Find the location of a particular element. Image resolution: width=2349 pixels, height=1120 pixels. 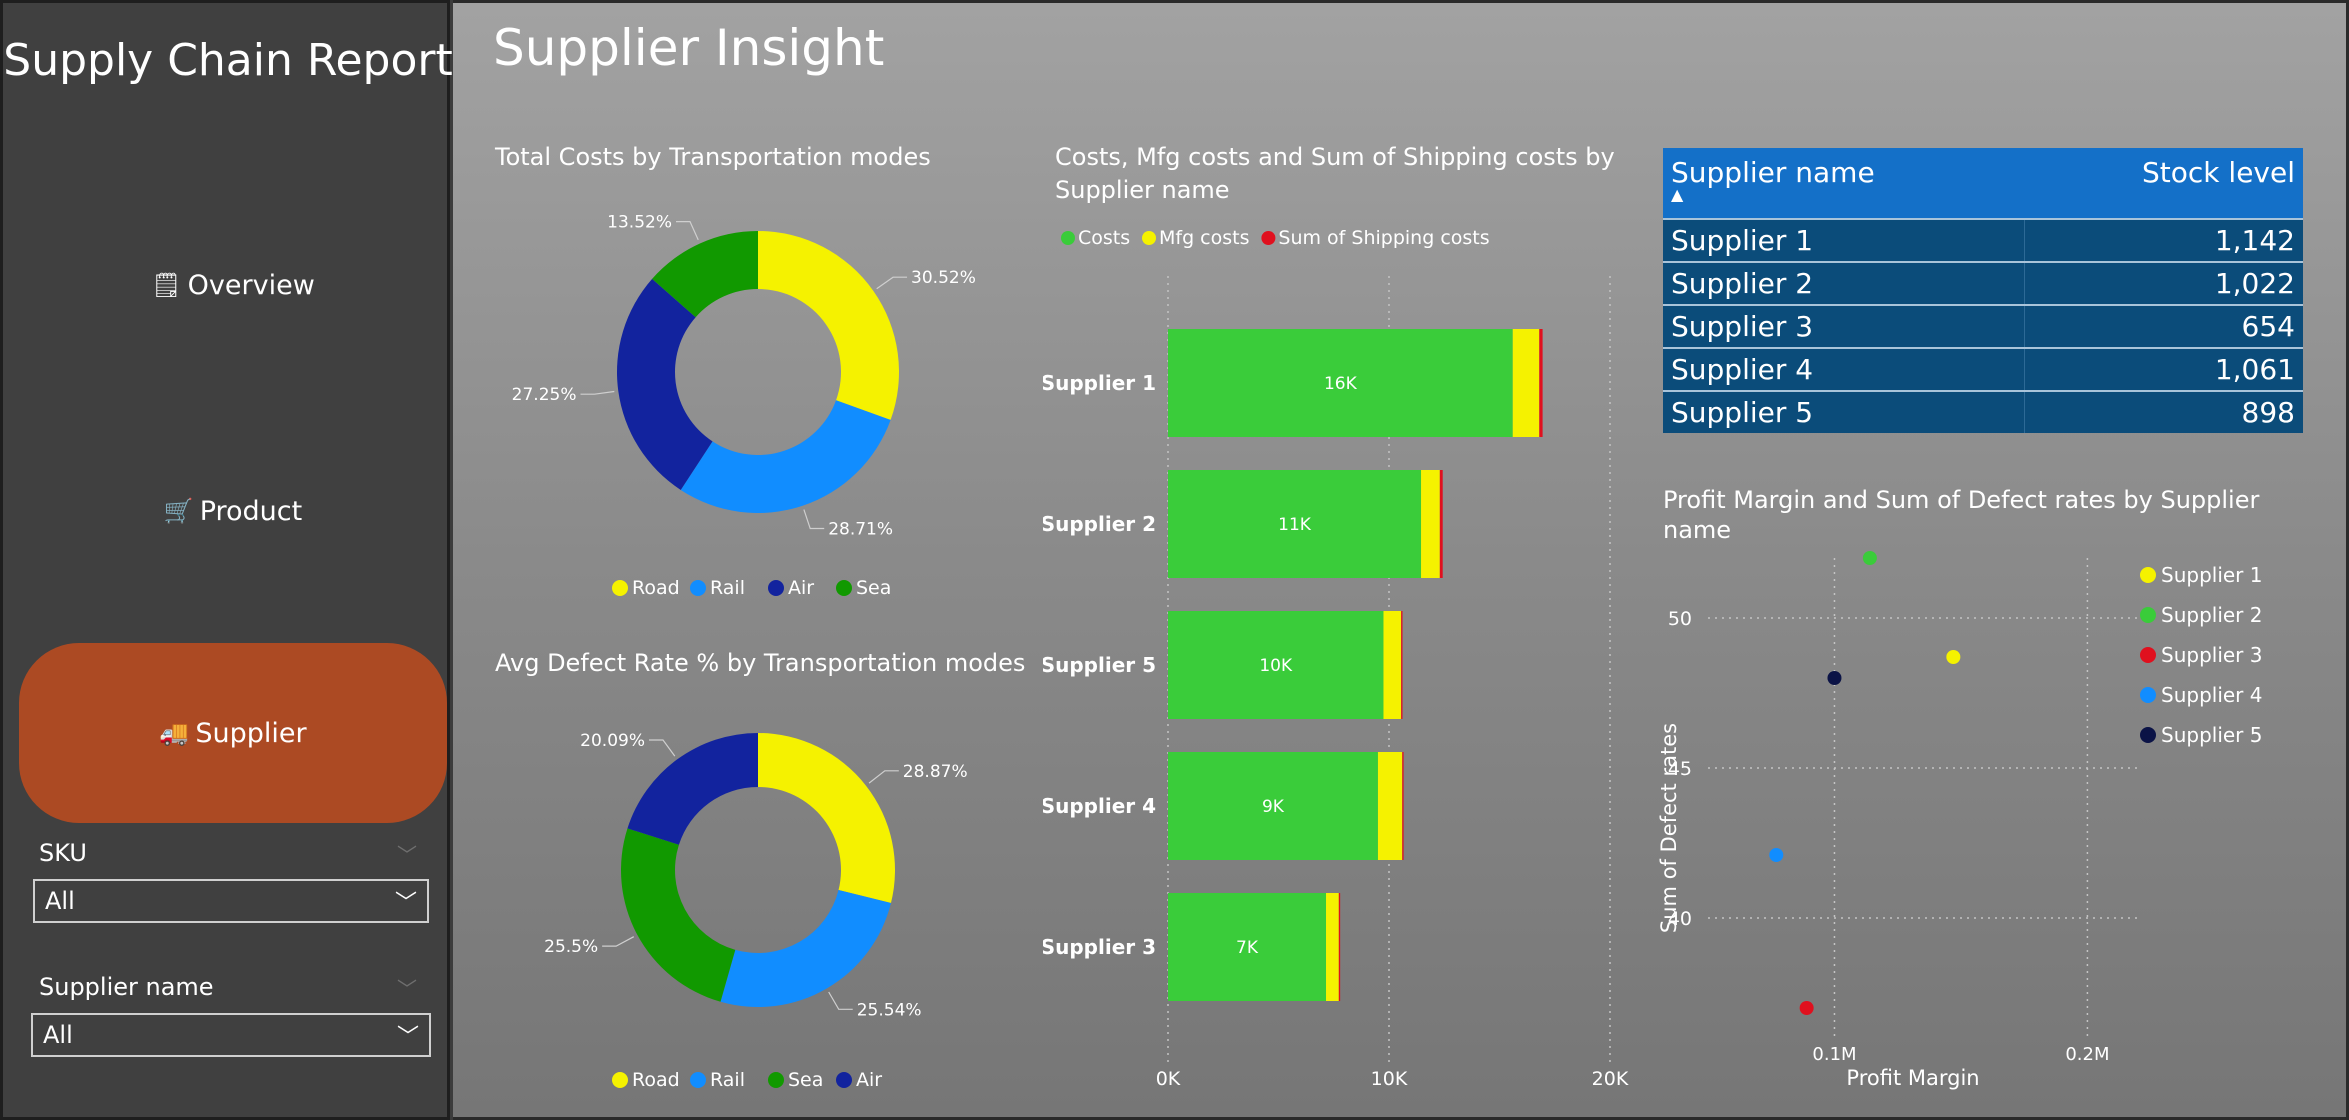

data-label: 28.87% is located at coordinates (935, 772).